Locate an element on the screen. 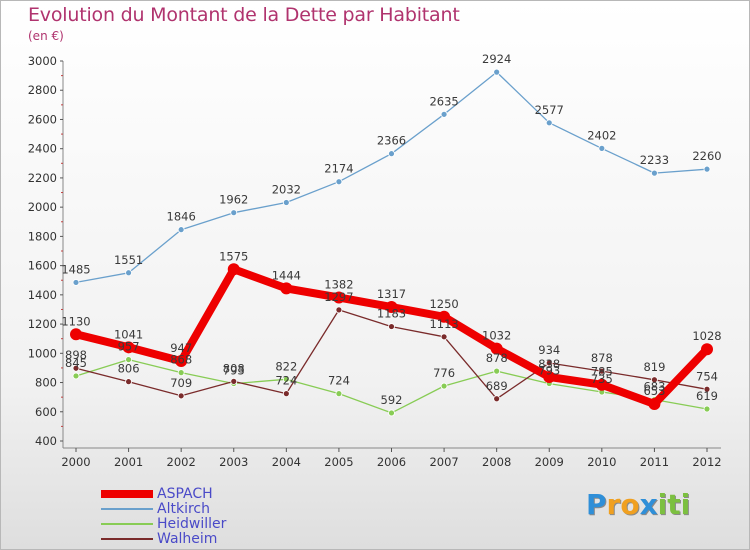 The height and width of the screenshot is (550, 750). data-label-aspach: 1028 is located at coordinates (706, 336).